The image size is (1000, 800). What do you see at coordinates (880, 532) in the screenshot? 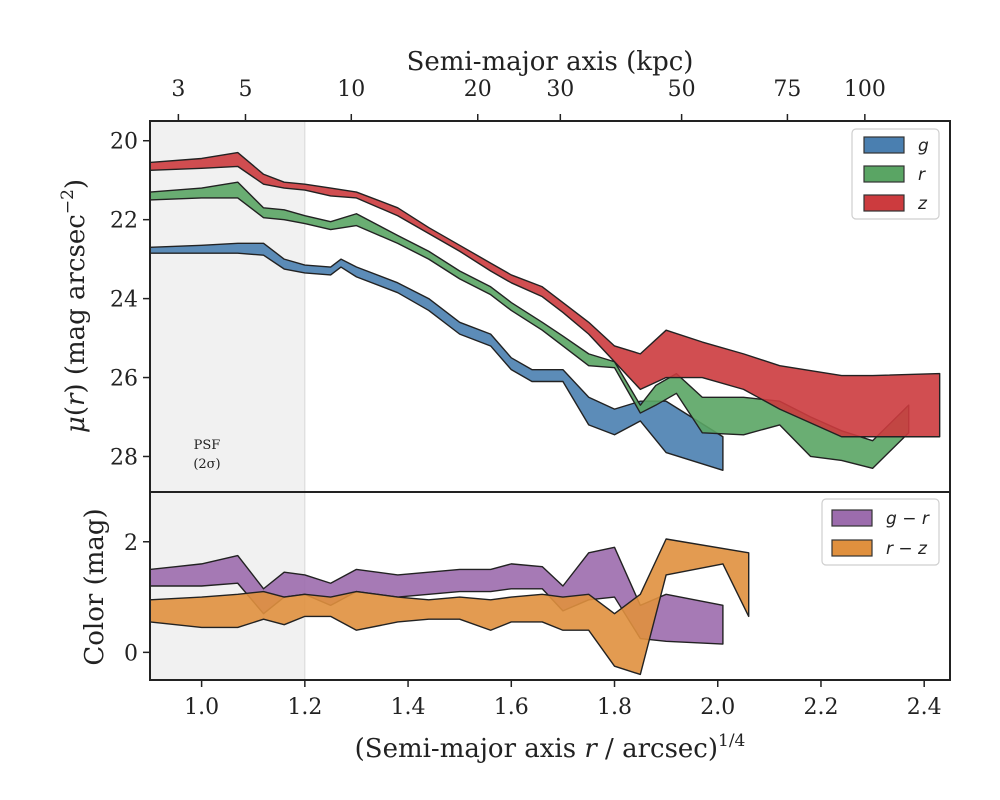
I see `bottom-legend: g − r r − z` at bounding box center [880, 532].